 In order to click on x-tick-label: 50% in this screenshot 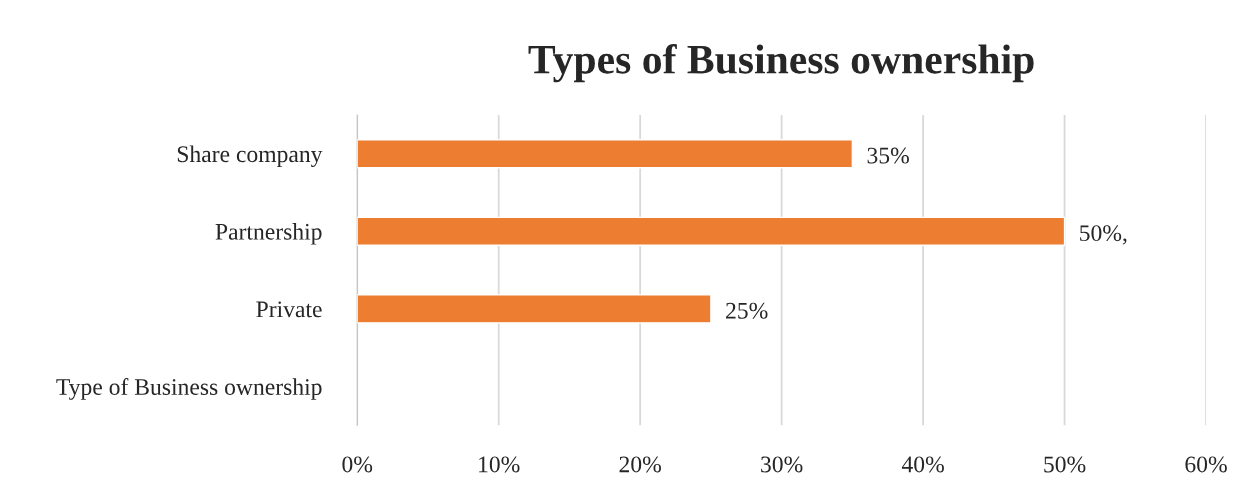, I will do `click(1065, 464)`.